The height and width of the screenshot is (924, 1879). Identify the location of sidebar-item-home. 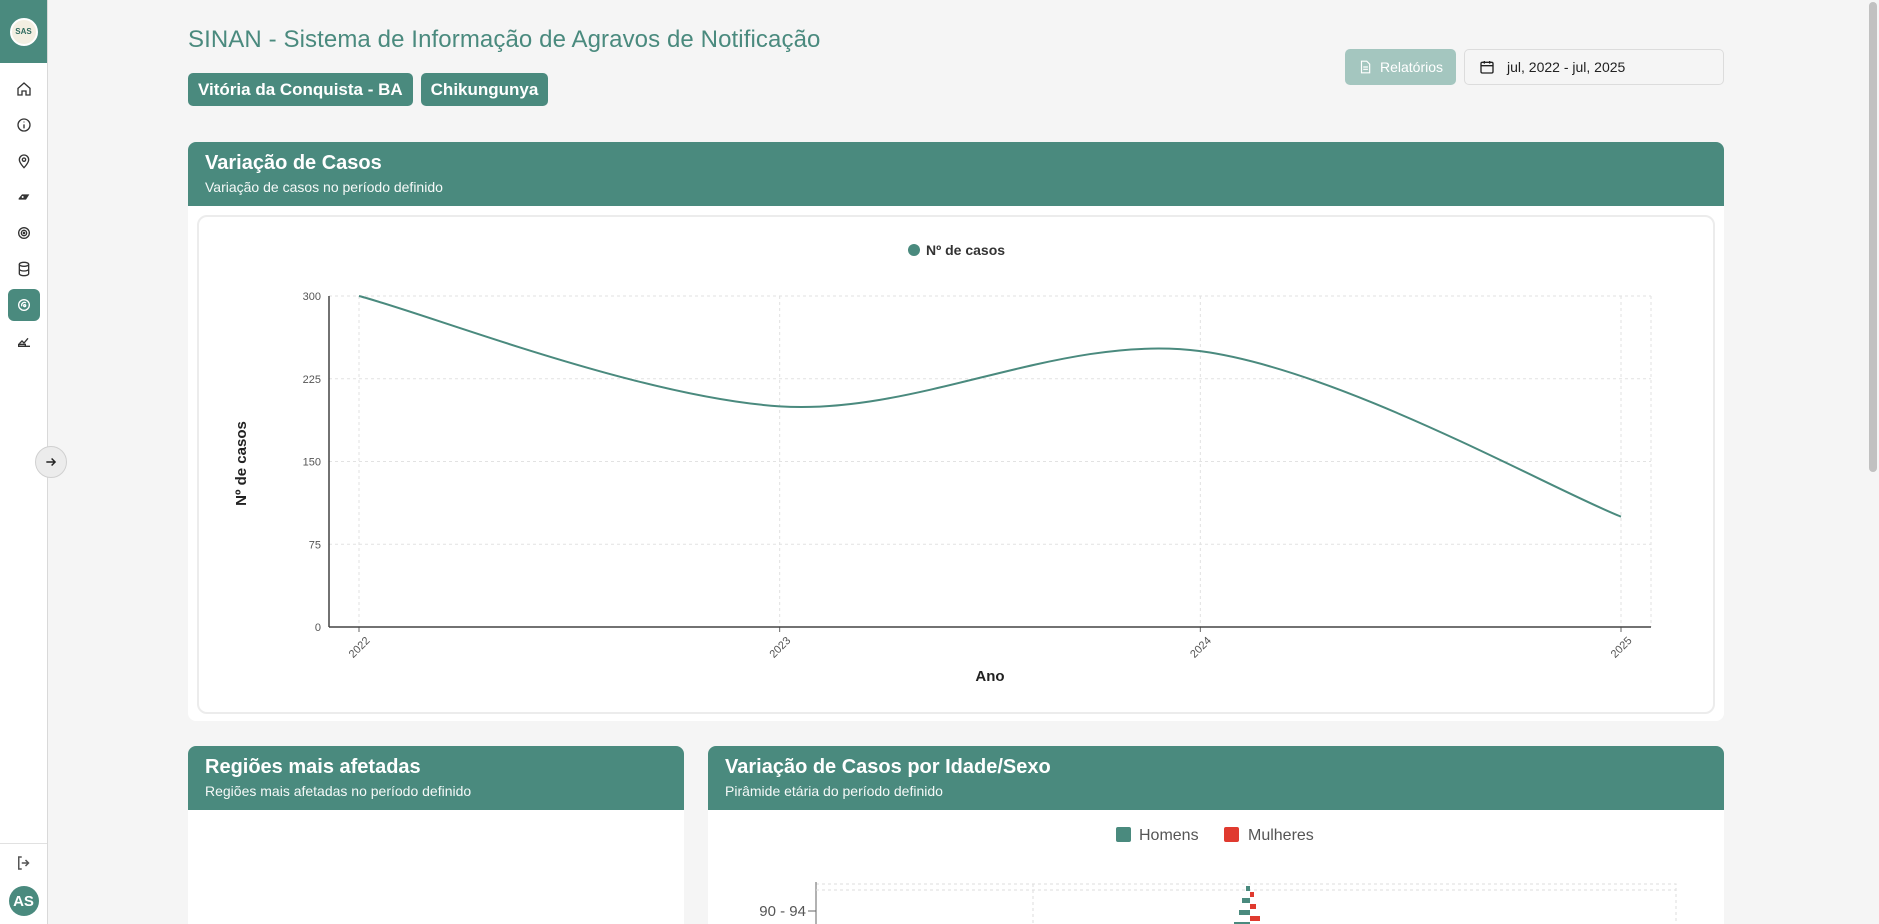
(24, 89).